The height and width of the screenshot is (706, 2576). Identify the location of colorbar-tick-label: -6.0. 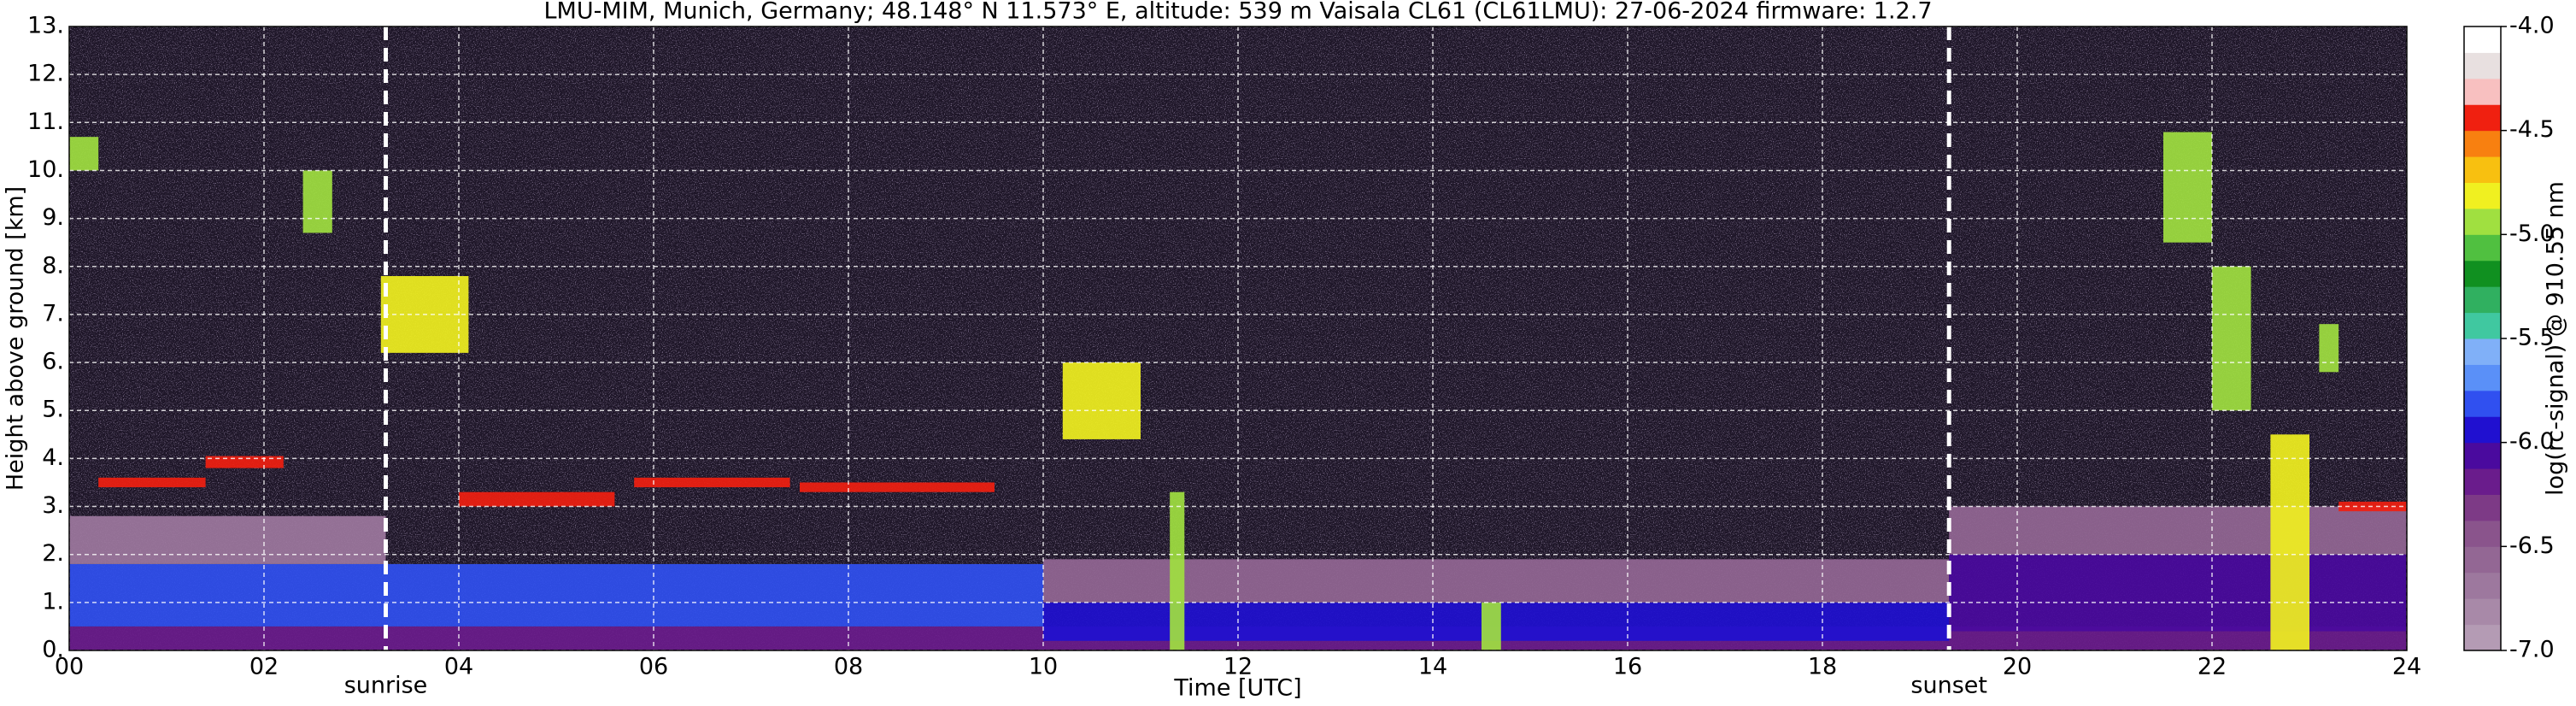
(2532, 441).